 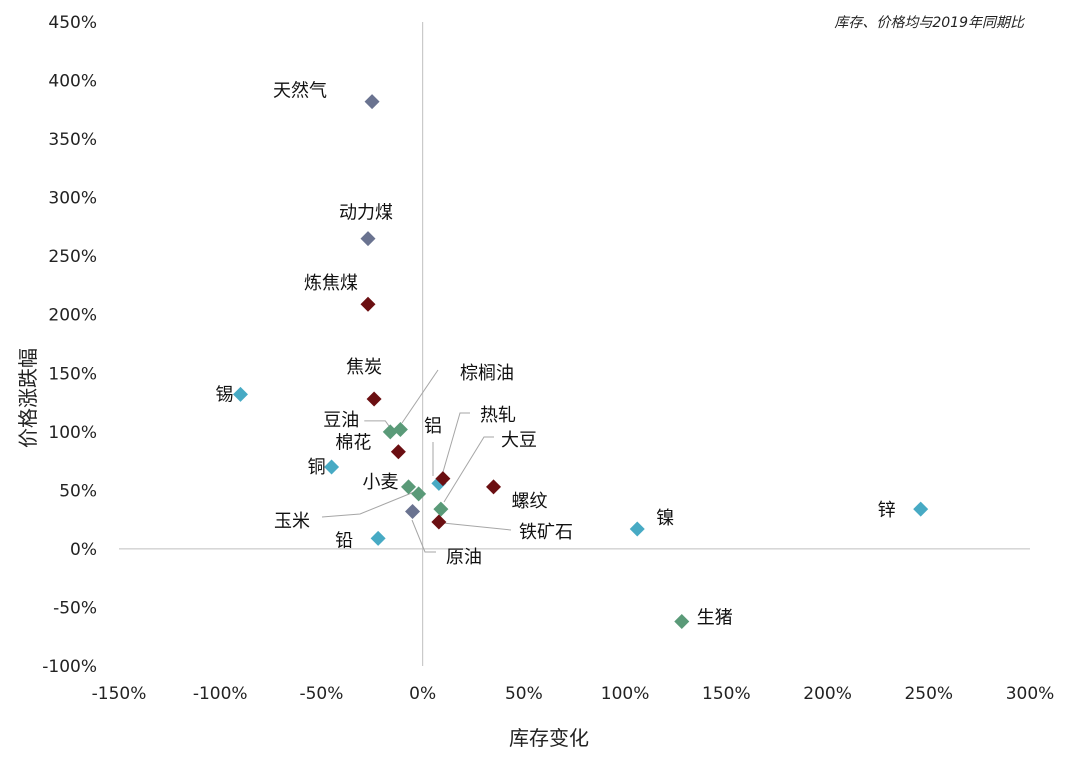 I want to click on point-label: 铜, so click(x=317, y=467).